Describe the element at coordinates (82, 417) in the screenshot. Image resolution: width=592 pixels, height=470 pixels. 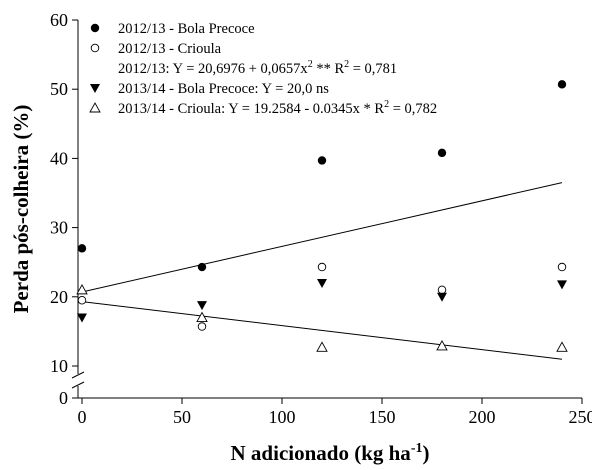
I see `x-tick-label: 0` at that location.